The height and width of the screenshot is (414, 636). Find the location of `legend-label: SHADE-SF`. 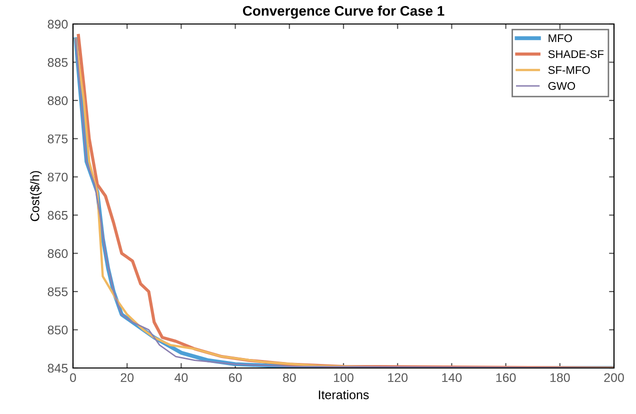

legend-label: SHADE-SF is located at coordinates (576, 54).